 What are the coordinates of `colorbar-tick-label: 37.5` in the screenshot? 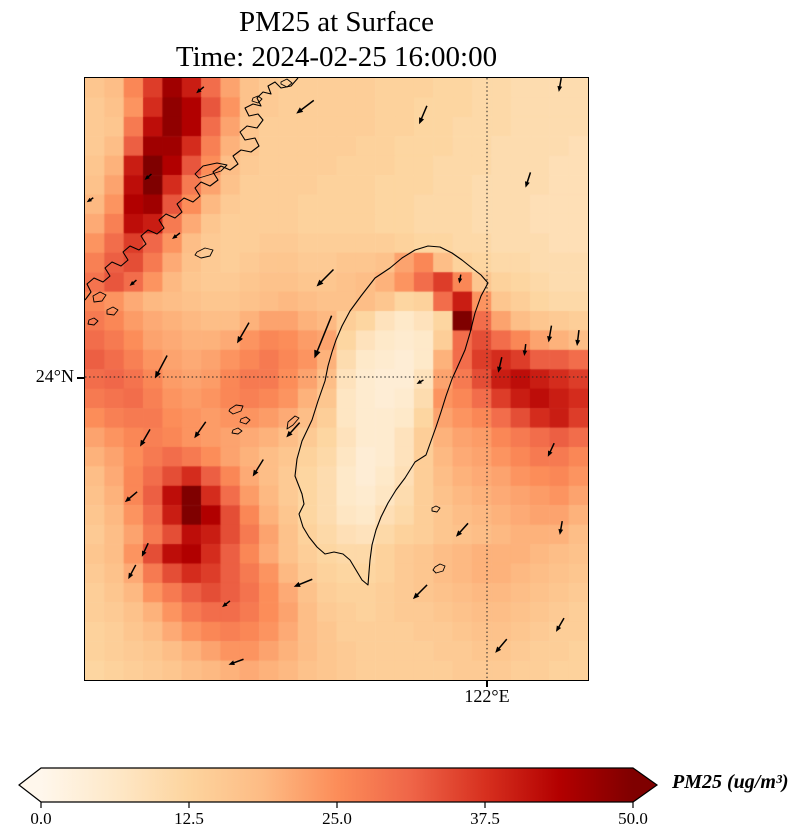 It's located at (485, 818).